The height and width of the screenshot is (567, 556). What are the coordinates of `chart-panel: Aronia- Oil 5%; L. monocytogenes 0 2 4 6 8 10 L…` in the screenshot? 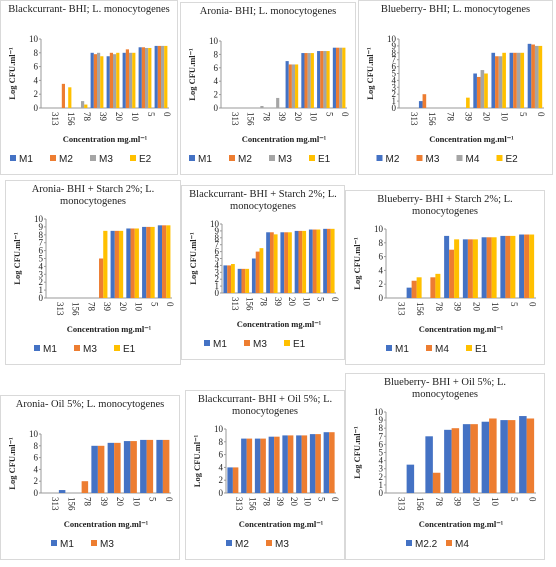 It's located at (90, 477).